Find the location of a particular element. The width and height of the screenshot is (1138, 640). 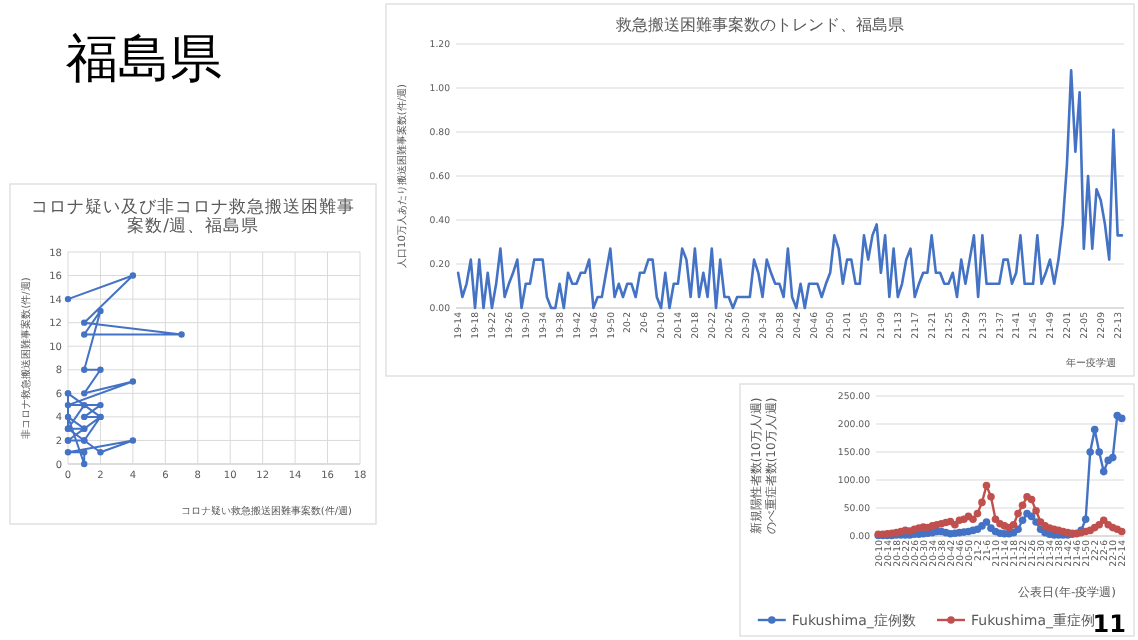

text: 福島県 is located at coordinates (144, 60).